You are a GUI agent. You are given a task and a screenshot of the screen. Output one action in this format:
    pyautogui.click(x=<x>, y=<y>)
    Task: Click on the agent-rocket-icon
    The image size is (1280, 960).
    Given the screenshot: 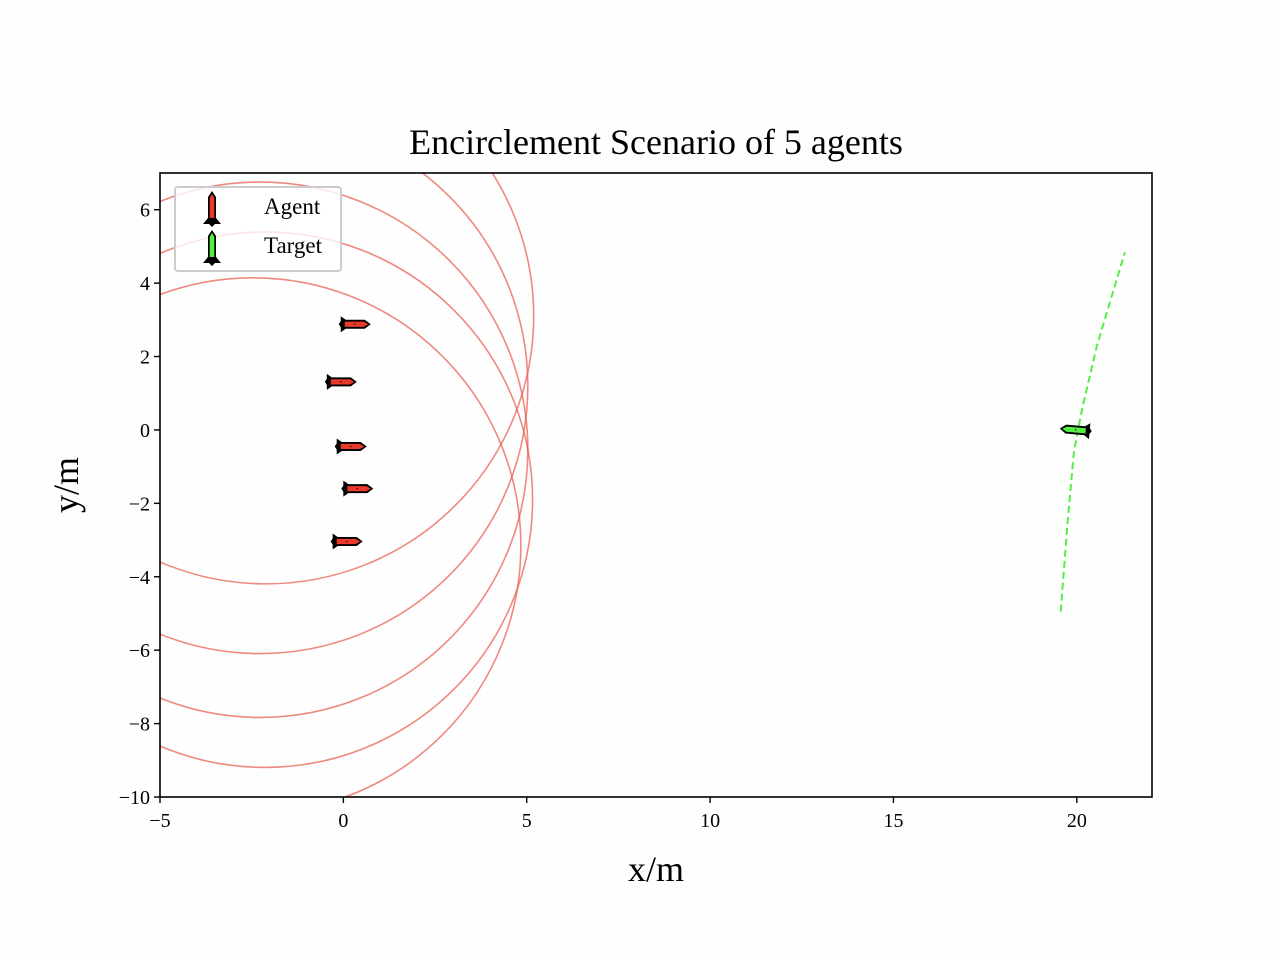 What is the action you would take?
    pyautogui.click(x=212, y=209)
    